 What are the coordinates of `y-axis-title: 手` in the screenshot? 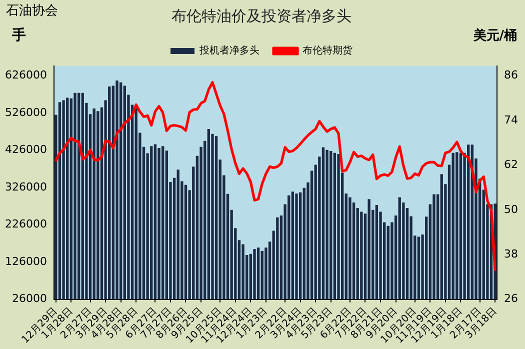 It's located at (18, 35).